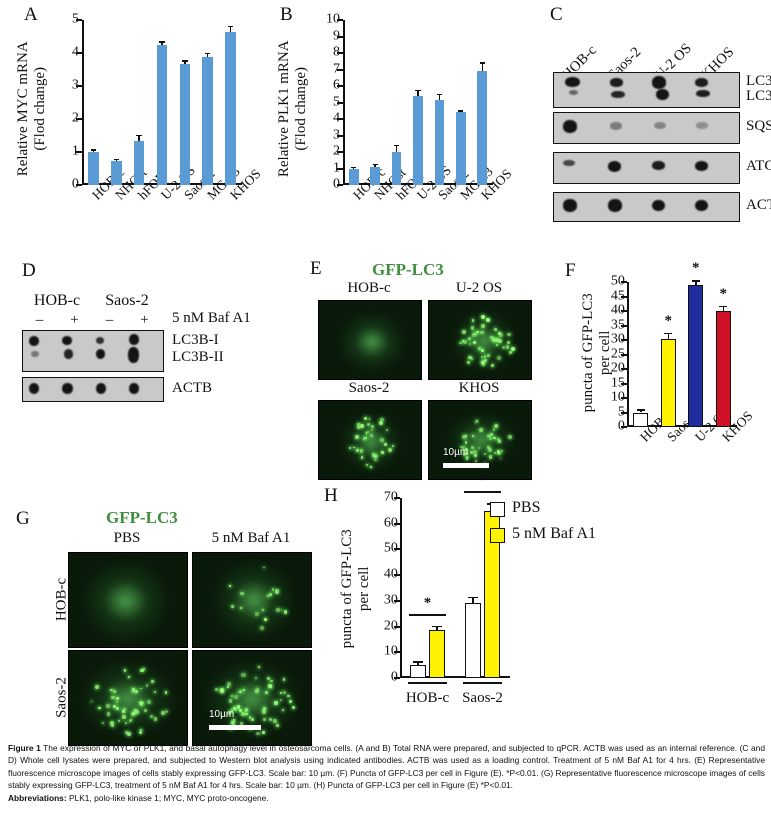  I want to click on bar-nhost, so click(116, 173).